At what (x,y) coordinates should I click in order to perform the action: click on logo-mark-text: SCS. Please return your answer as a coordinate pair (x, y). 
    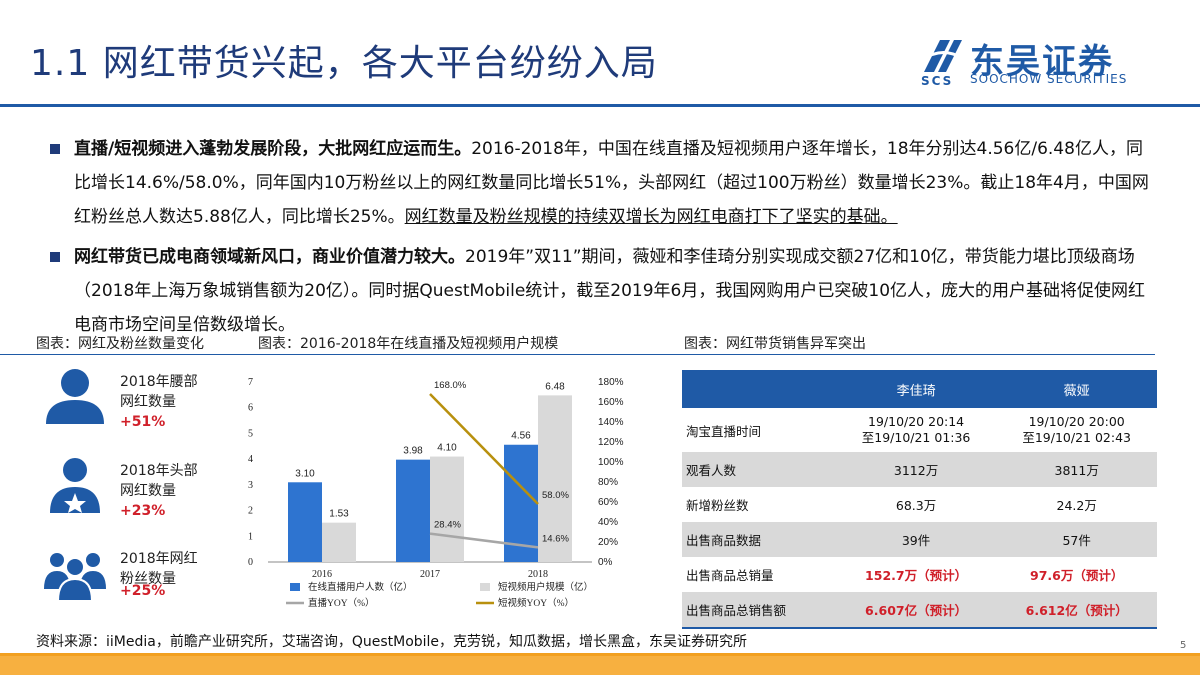
    Looking at the image, I should click on (937, 81).